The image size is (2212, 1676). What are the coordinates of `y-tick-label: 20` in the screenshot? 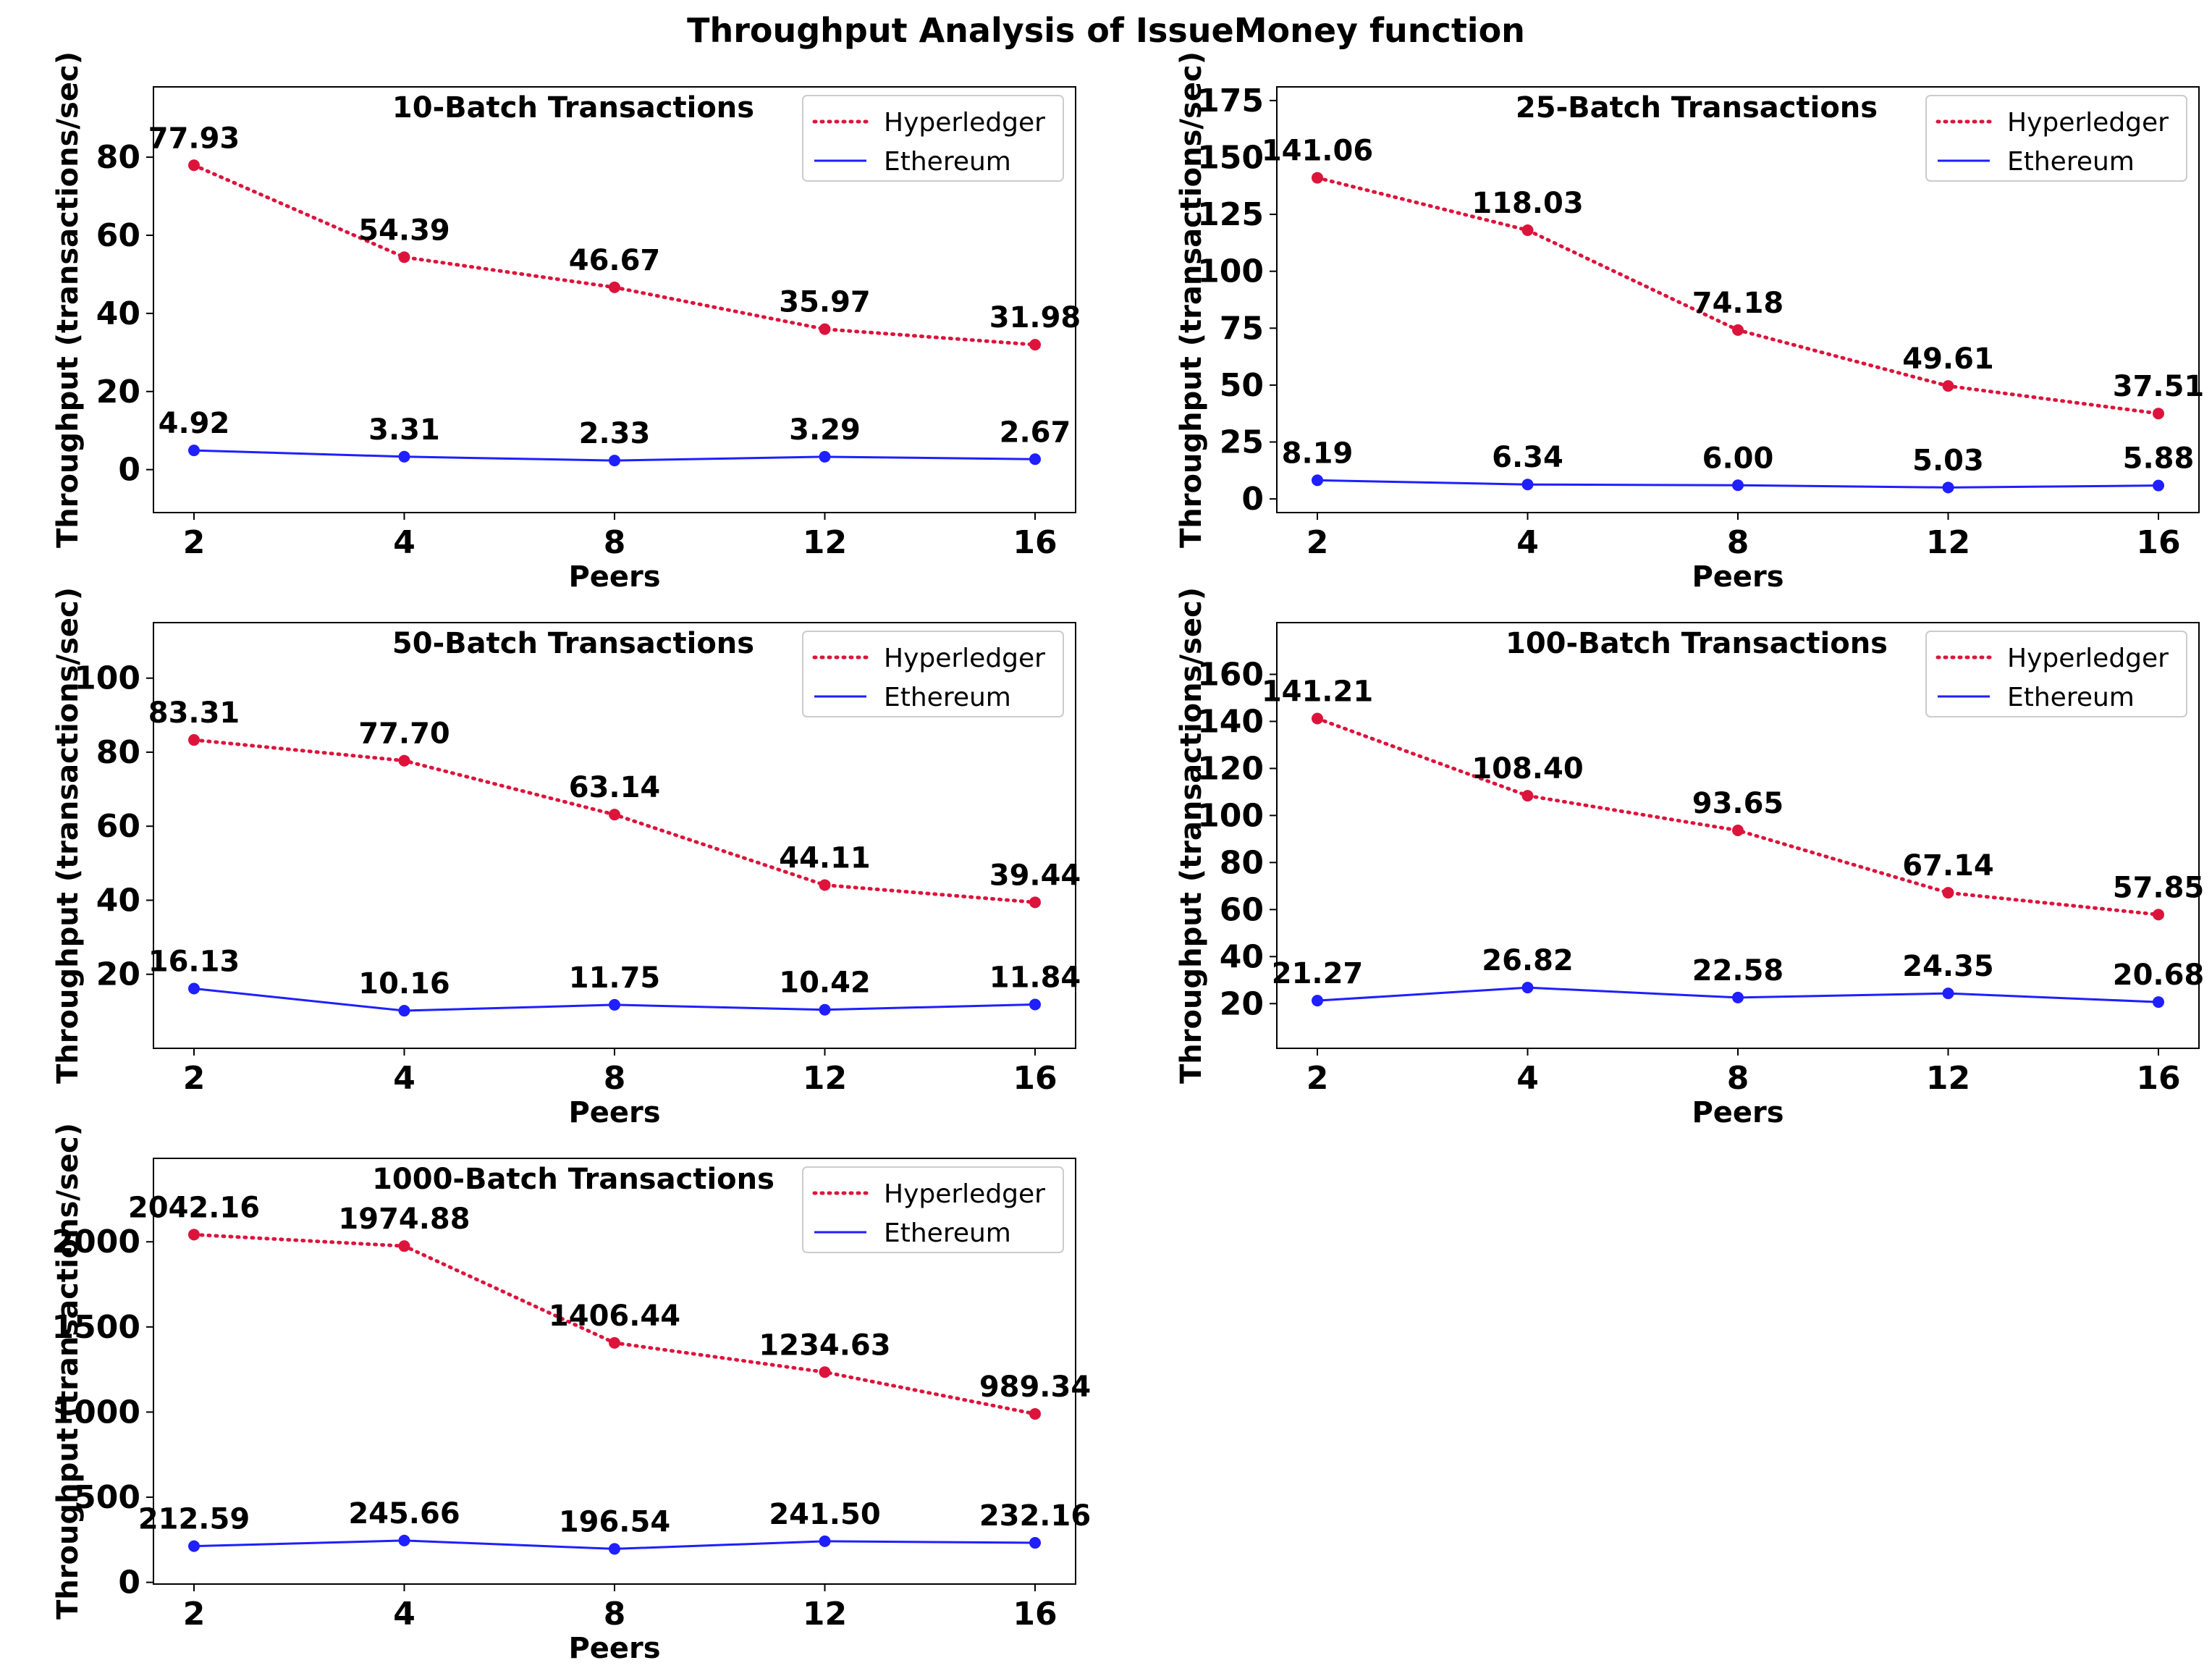 It's located at (1242, 1004).